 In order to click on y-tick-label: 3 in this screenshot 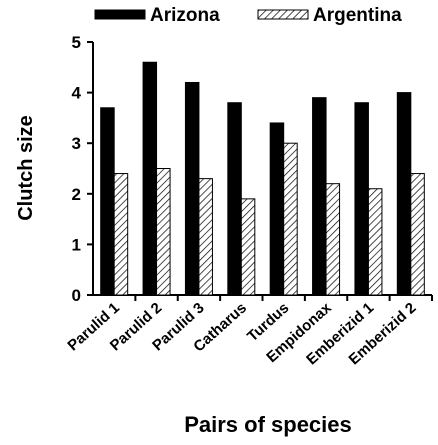, I will do `click(76, 143)`.